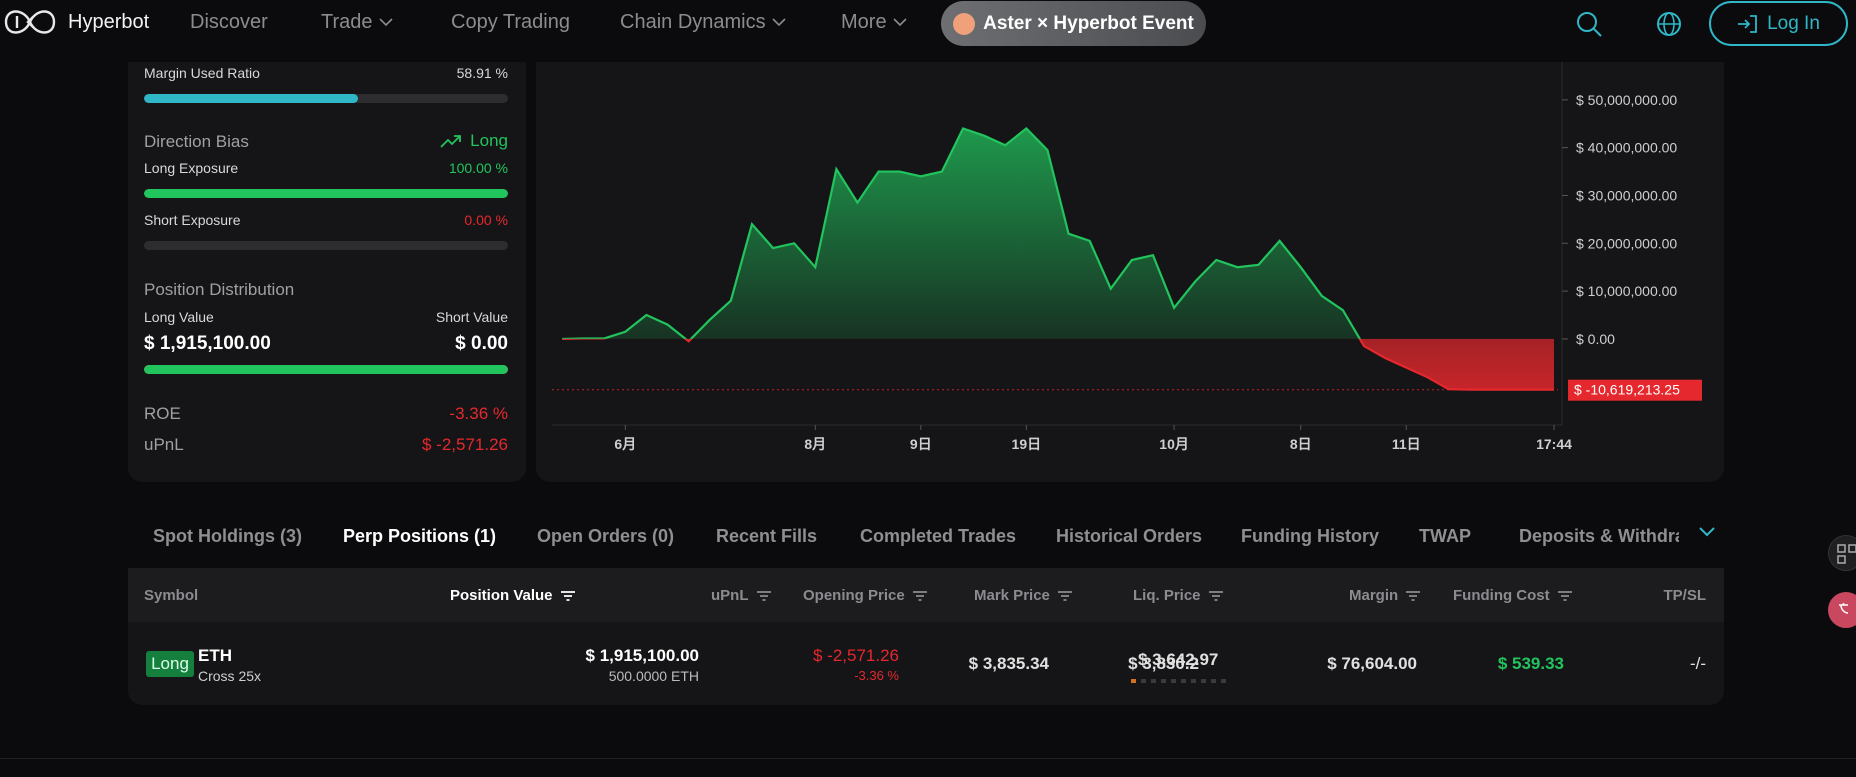  Describe the element at coordinates (478, 413) in the screenshot. I see `roe-value: -3.36 %` at that location.